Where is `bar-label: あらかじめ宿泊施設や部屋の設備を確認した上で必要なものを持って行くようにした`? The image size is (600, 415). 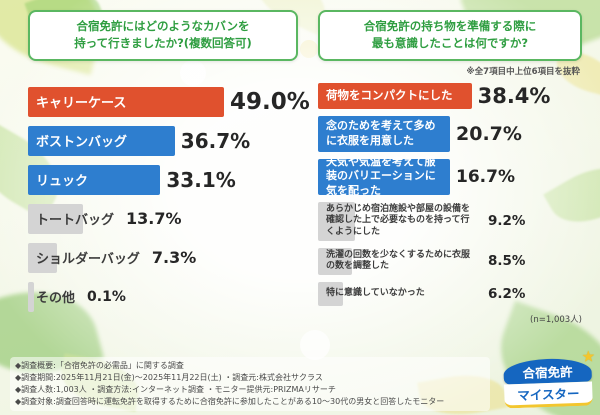 bar-label: あらかじめ宿泊施設や部屋の設備を確認した上で必要なものを持って行くようにした is located at coordinates (398, 220).